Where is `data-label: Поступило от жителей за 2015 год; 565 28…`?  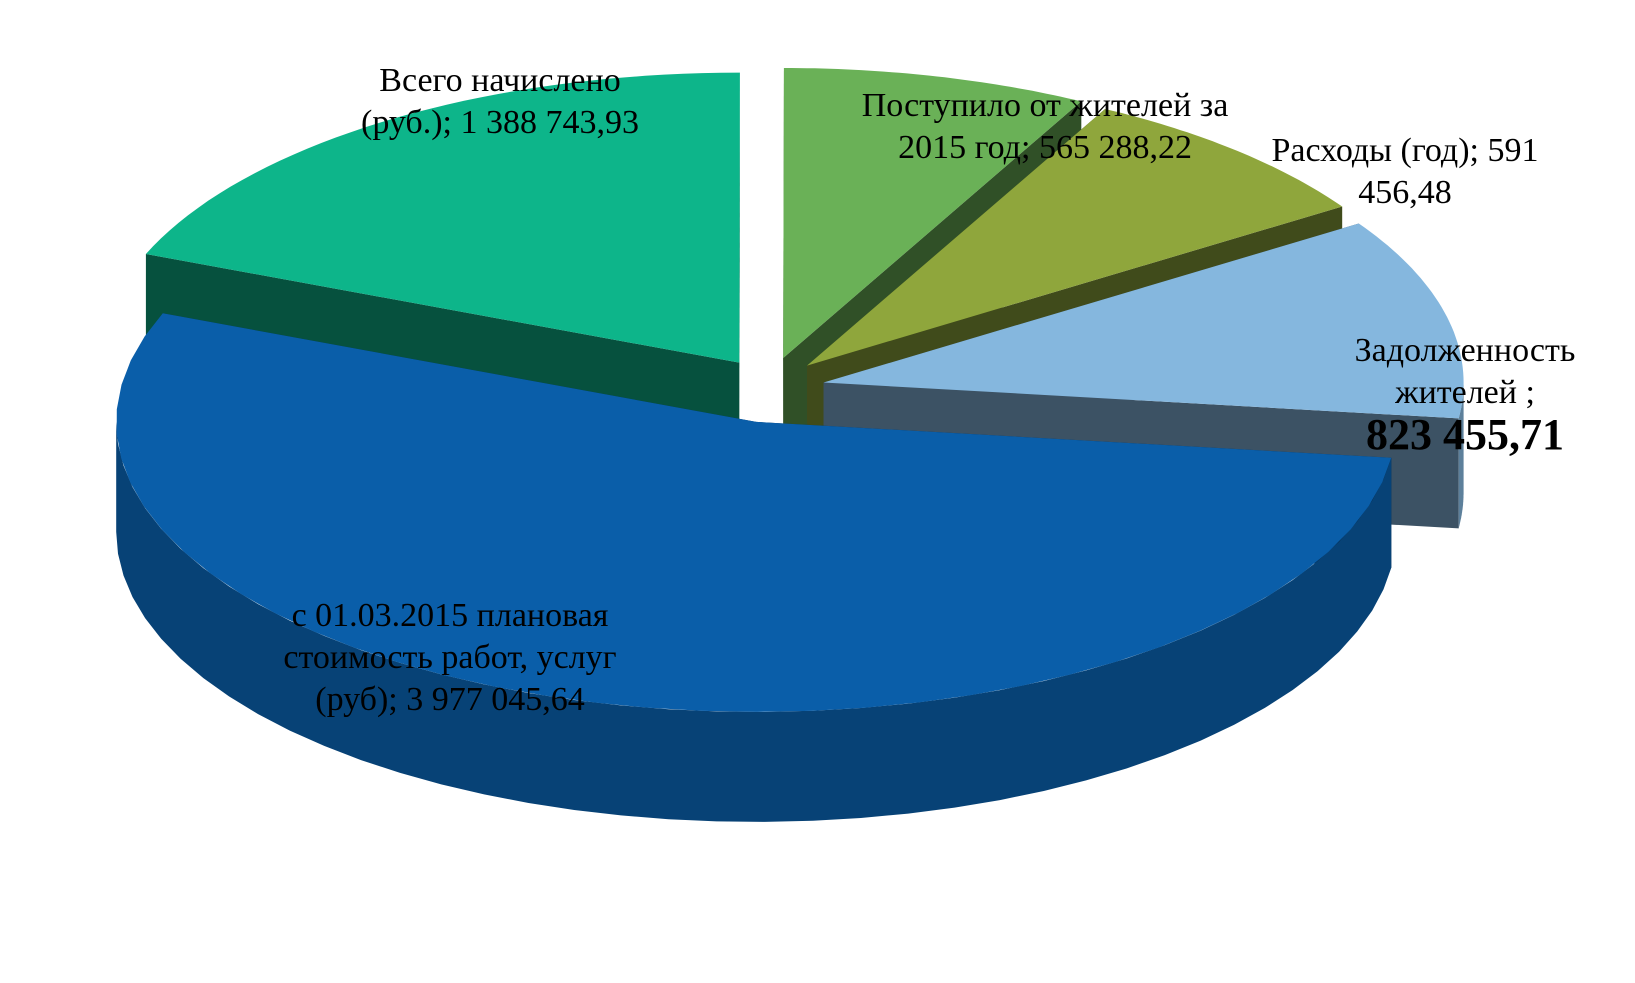 data-label: Поступило от жителей за 2015 год; 565 28… is located at coordinates (1045, 127).